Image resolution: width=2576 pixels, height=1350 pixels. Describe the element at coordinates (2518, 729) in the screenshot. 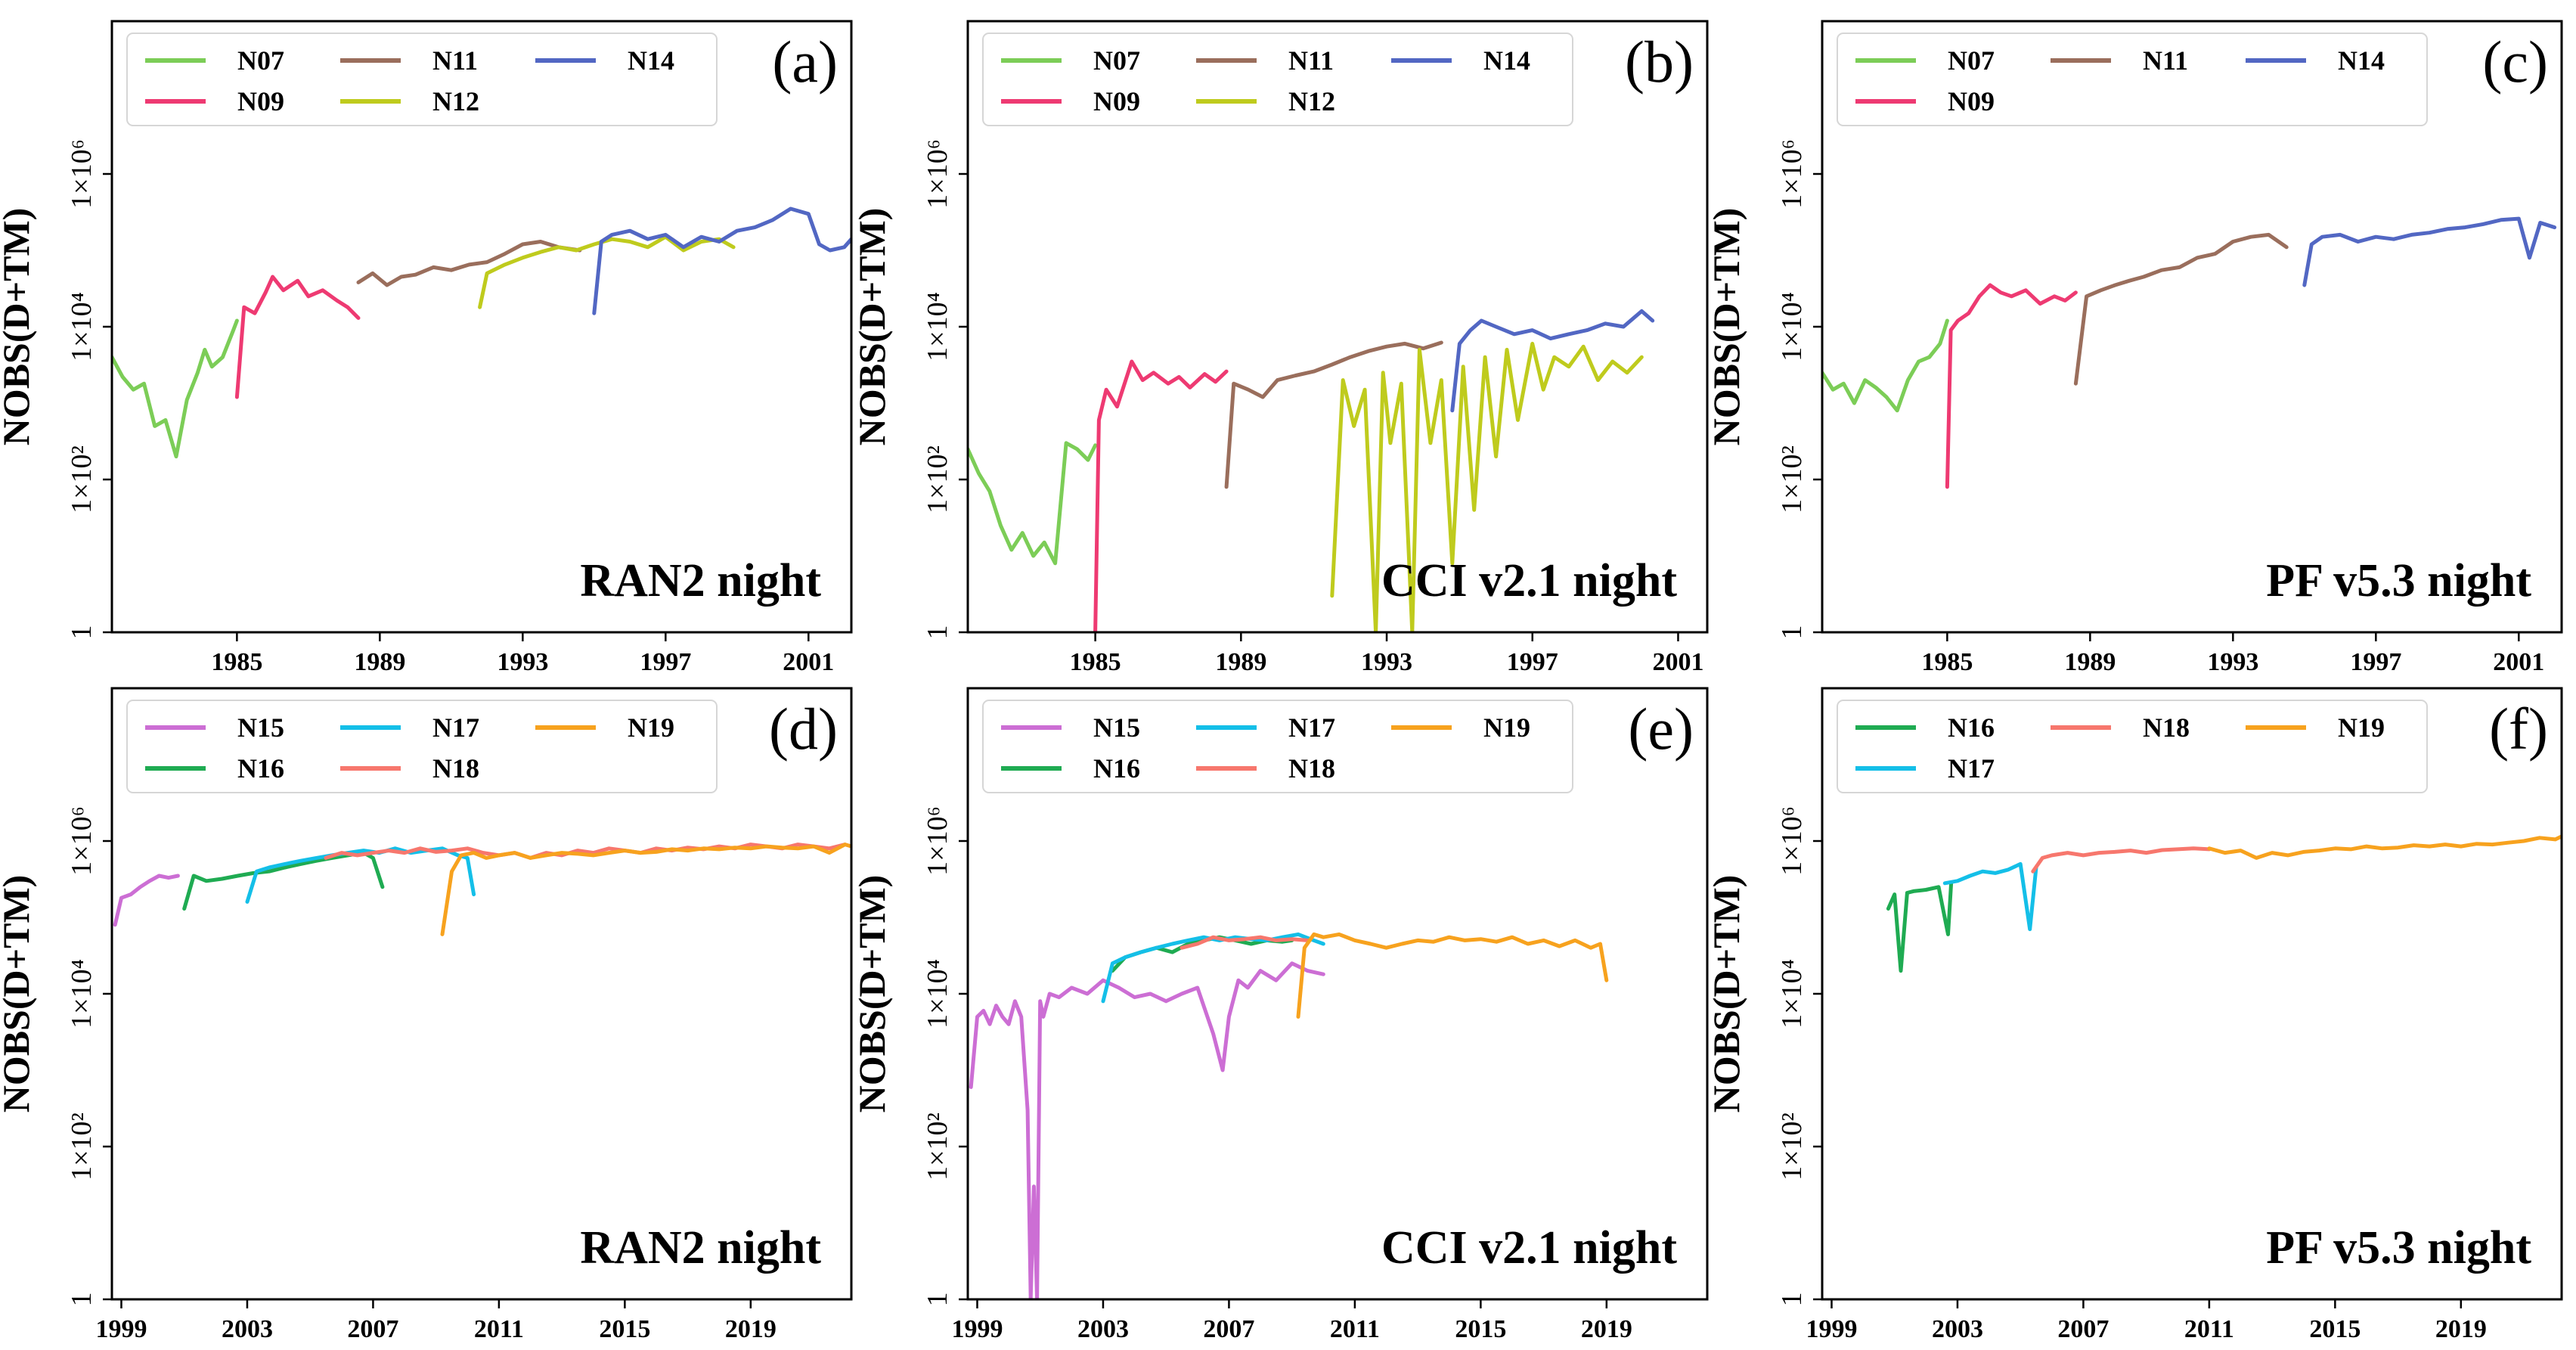

I see `panel-label: (f)` at that location.